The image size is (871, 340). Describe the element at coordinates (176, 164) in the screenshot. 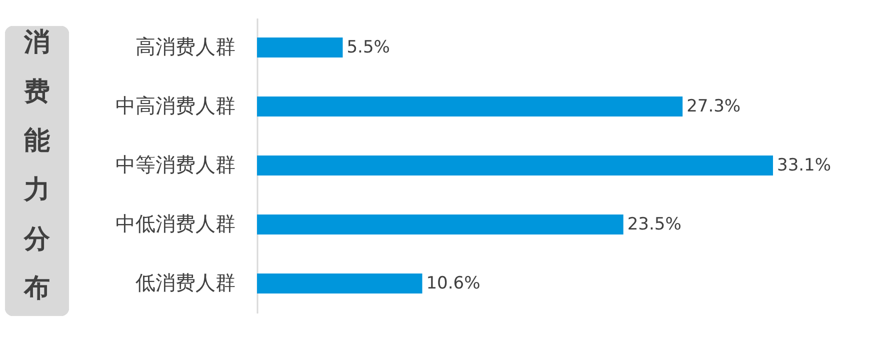

I see `y-tick-label: 中等消费人群` at that location.